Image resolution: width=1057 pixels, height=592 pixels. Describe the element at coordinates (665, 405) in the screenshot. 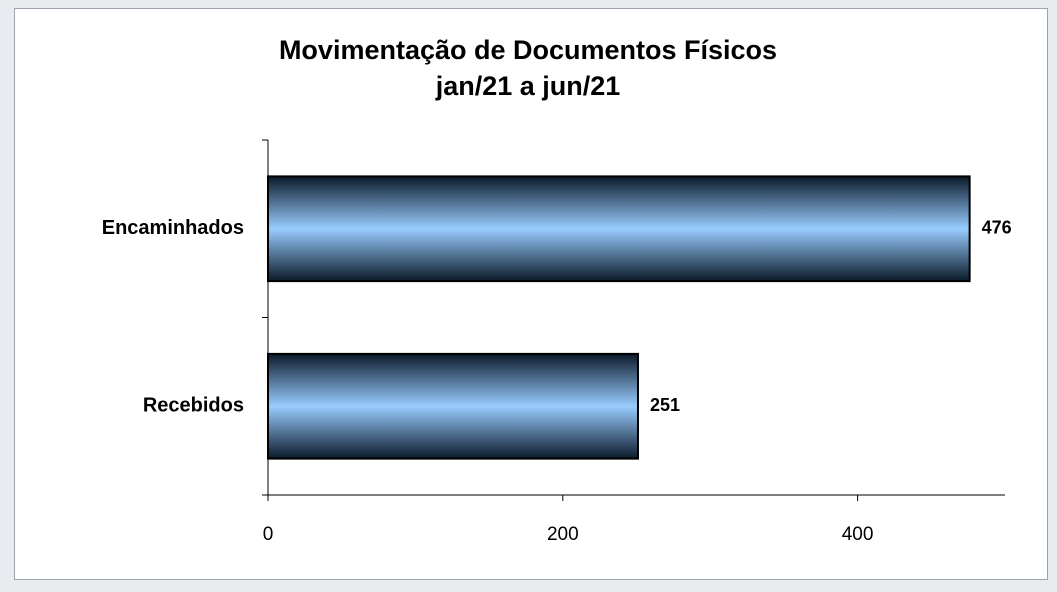

I see `value-label: 251` at that location.